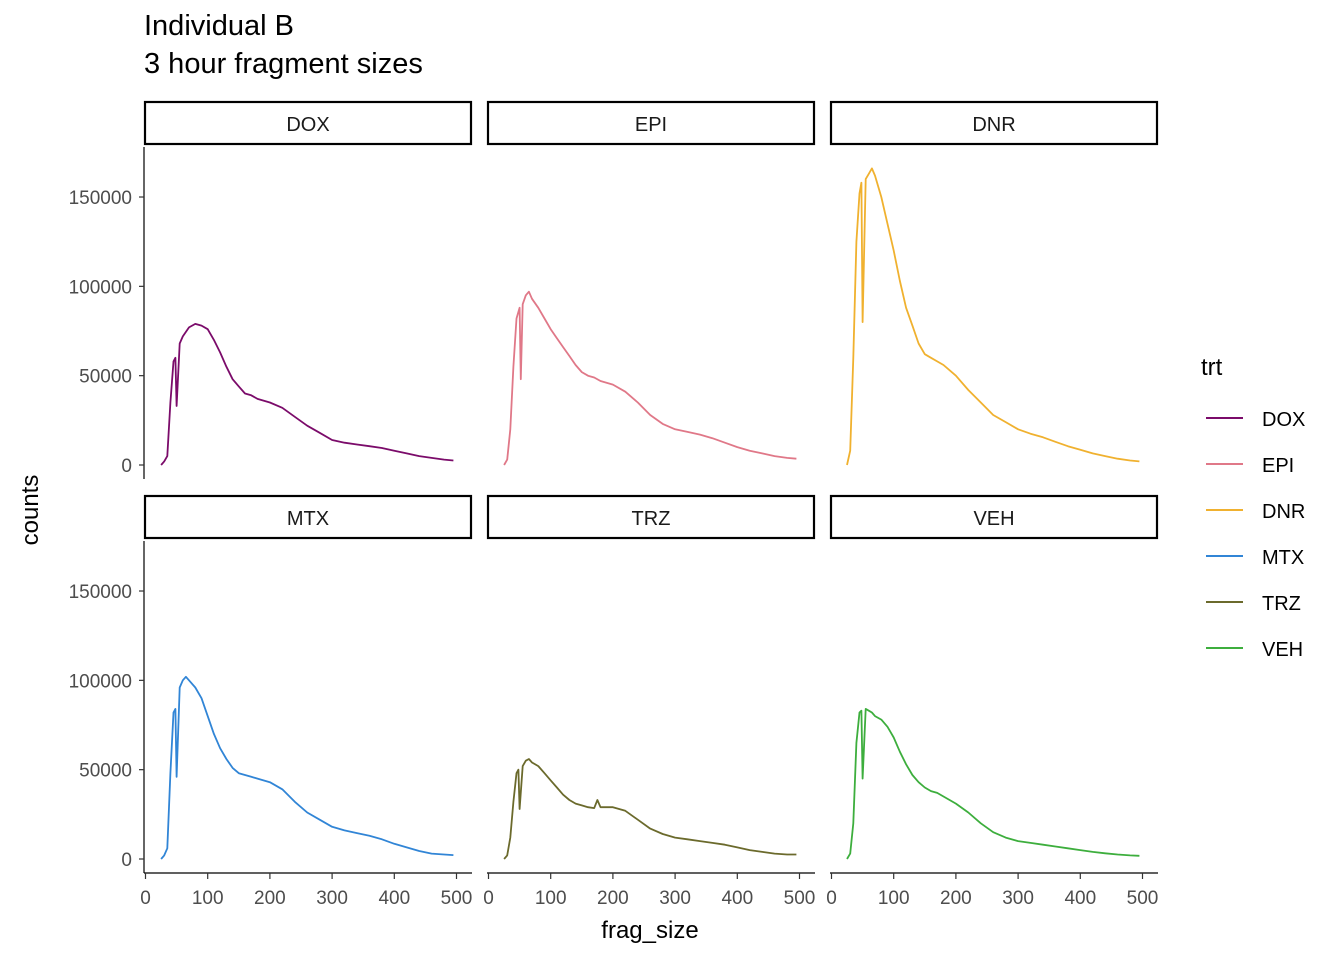 The width and height of the screenshot is (1344, 960). I want to click on legend-label-trz: TRZ, so click(1281, 604).